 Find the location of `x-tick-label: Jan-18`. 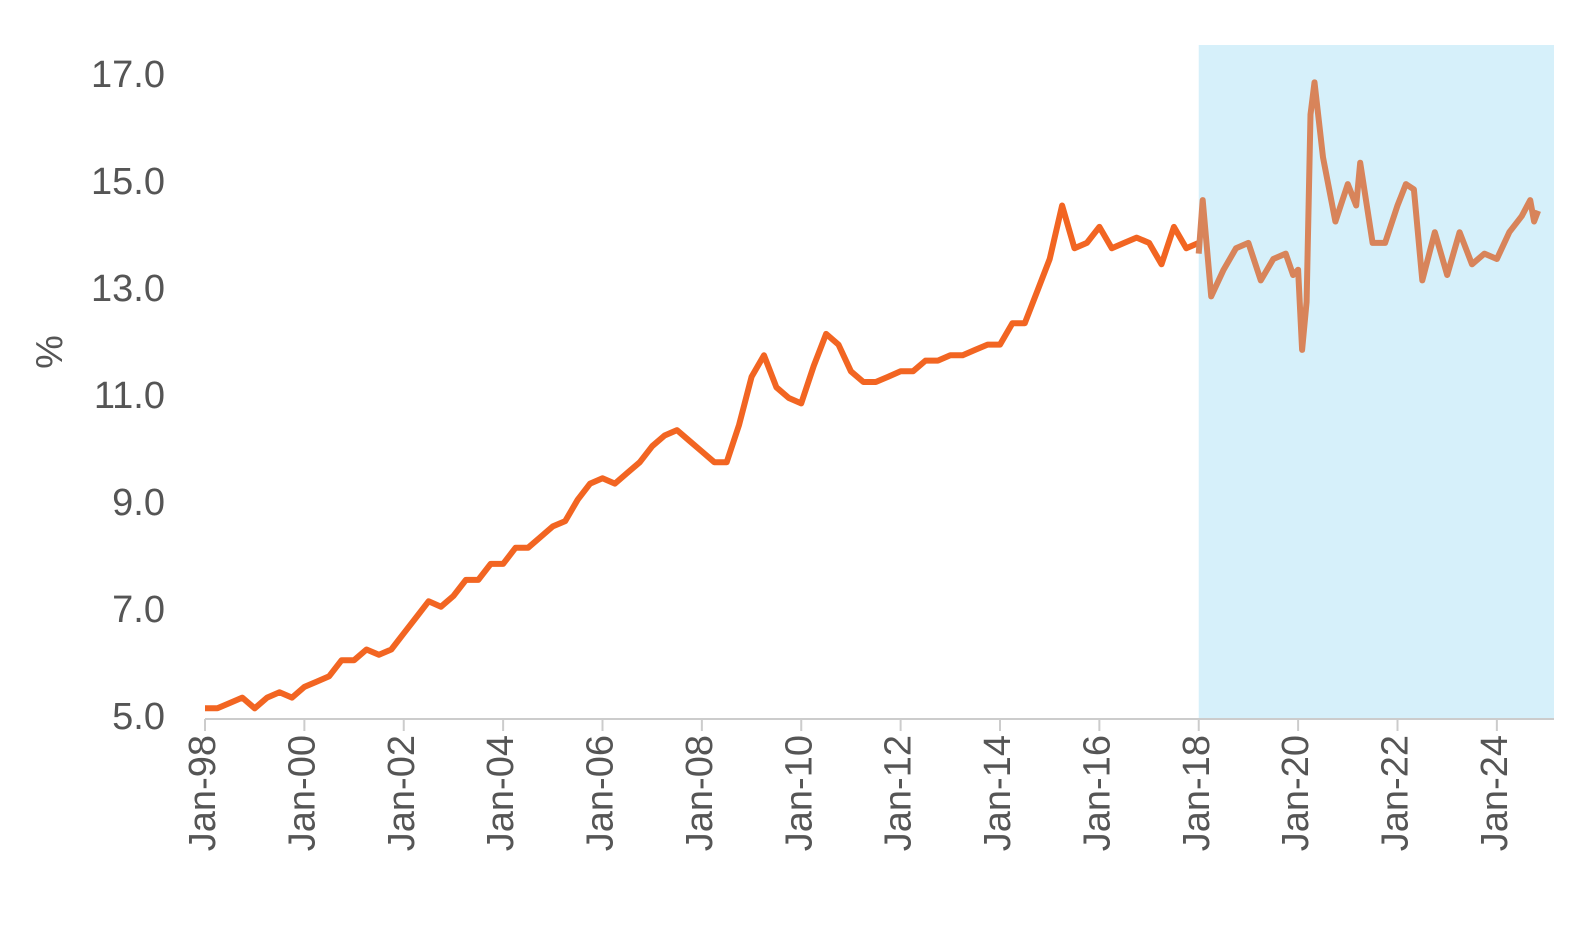

x-tick-label: Jan-18 is located at coordinates (1197, 793).